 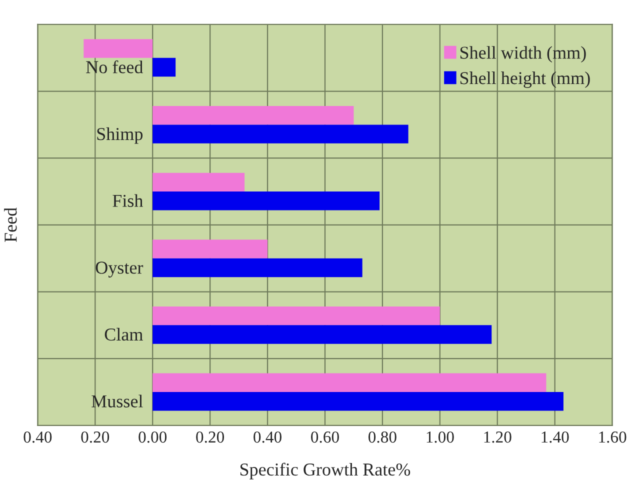 What do you see at coordinates (10, 225) in the screenshot?
I see `y-axis-title: Feed` at bounding box center [10, 225].